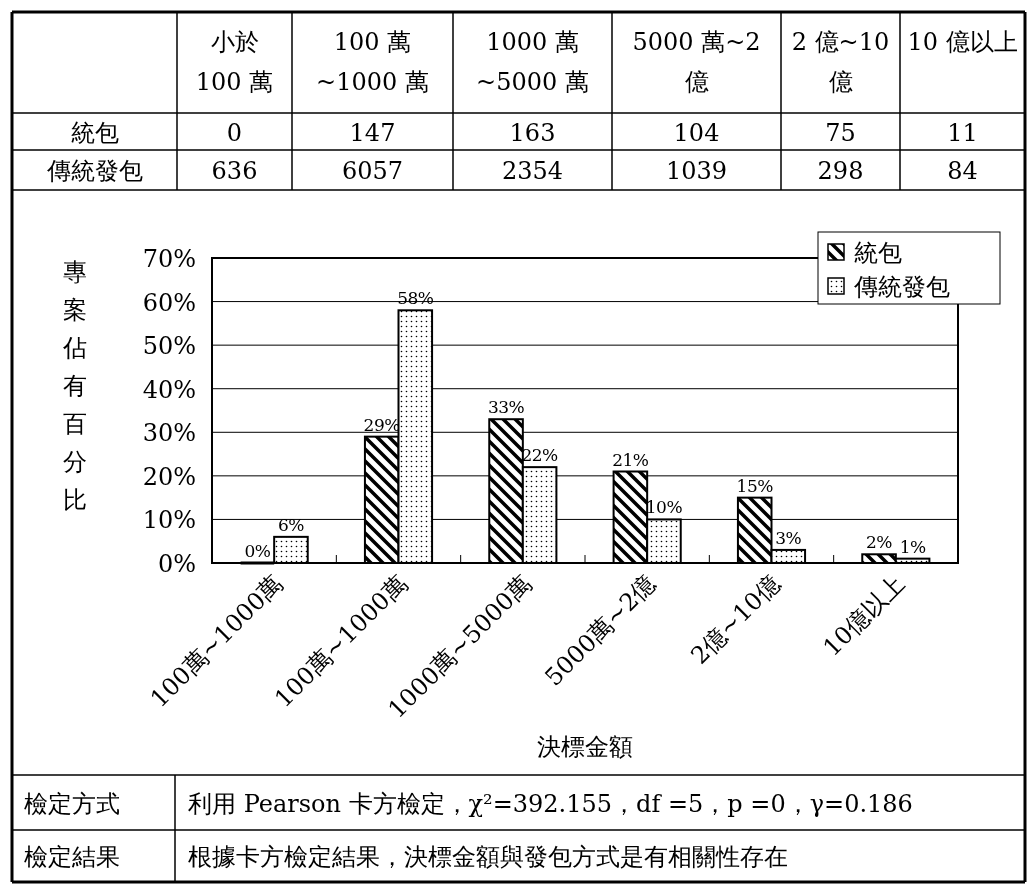 The width and height of the screenshot is (1032, 886). What do you see at coordinates (72, 803) in the screenshot?
I see `text: 檢定方式` at bounding box center [72, 803].